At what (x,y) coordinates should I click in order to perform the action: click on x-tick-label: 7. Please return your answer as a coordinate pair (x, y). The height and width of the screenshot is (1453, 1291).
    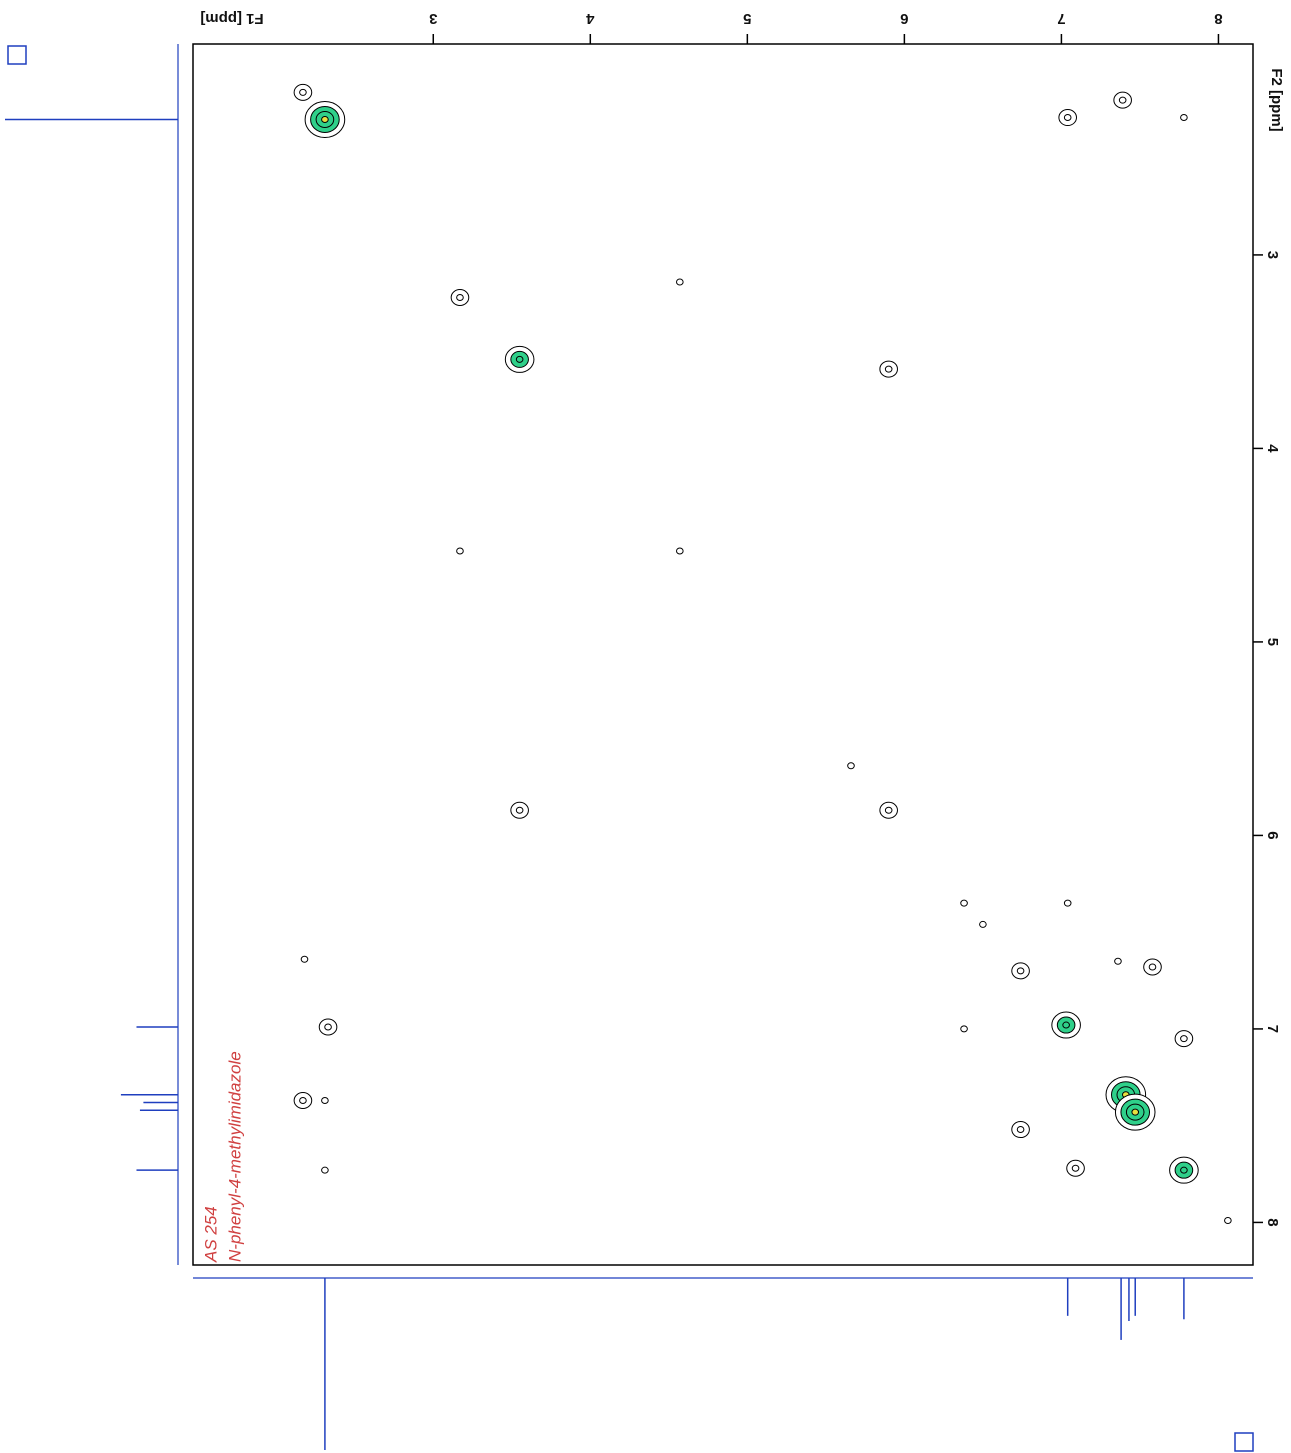
    Looking at the image, I should click on (1061, 18).